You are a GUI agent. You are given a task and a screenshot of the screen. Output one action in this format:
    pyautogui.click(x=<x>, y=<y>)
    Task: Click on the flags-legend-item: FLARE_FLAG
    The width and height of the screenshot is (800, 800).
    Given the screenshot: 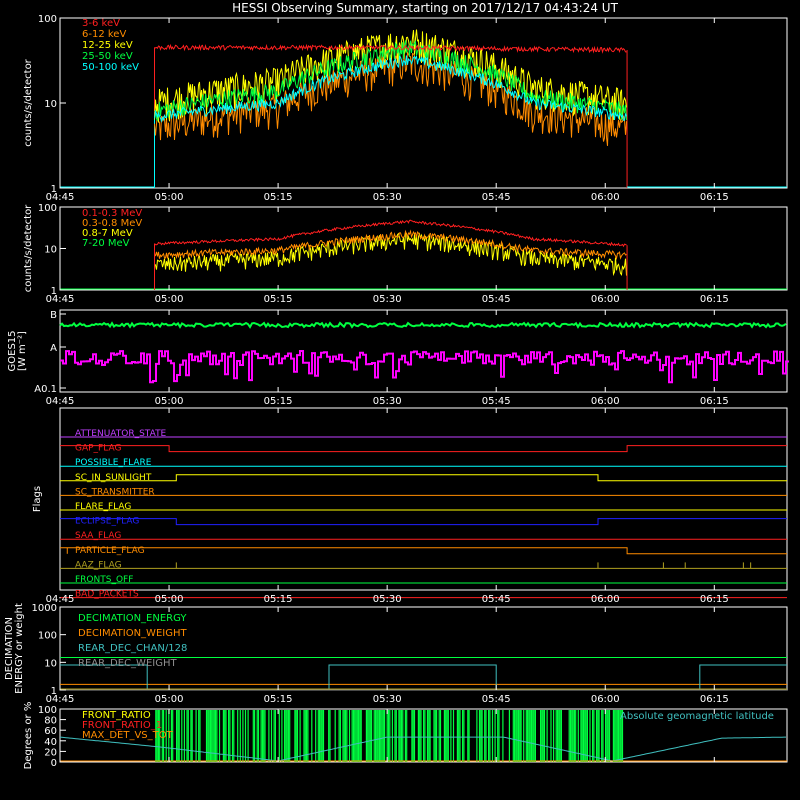 What is the action you would take?
    pyautogui.click(x=103, y=507)
    